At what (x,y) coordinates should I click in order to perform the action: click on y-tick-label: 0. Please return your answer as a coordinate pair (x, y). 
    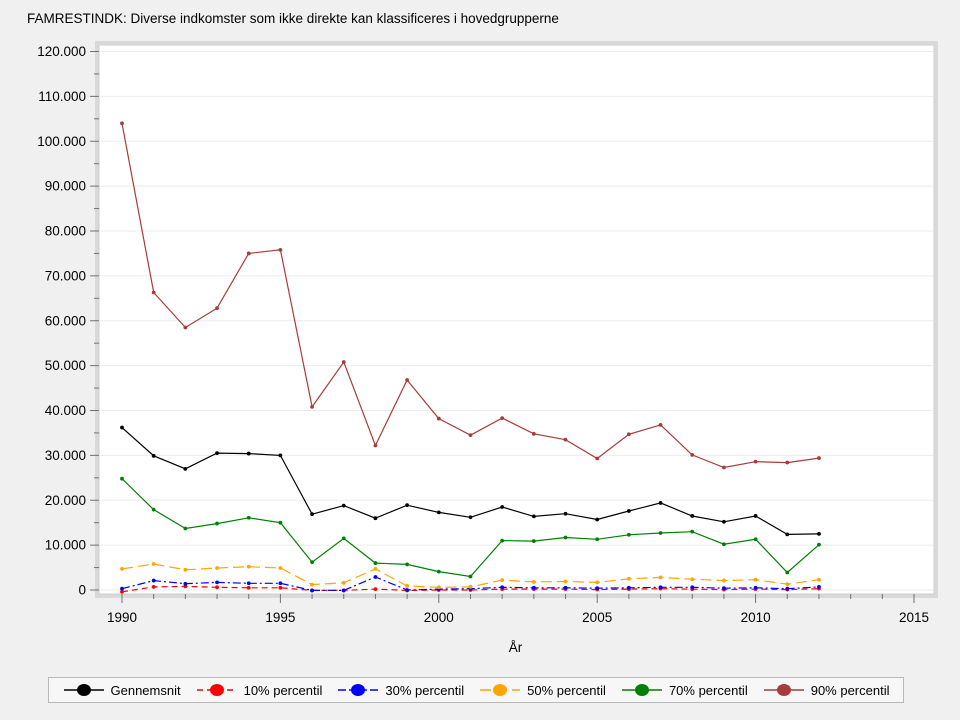
    Looking at the image, I should click on (82, 590).